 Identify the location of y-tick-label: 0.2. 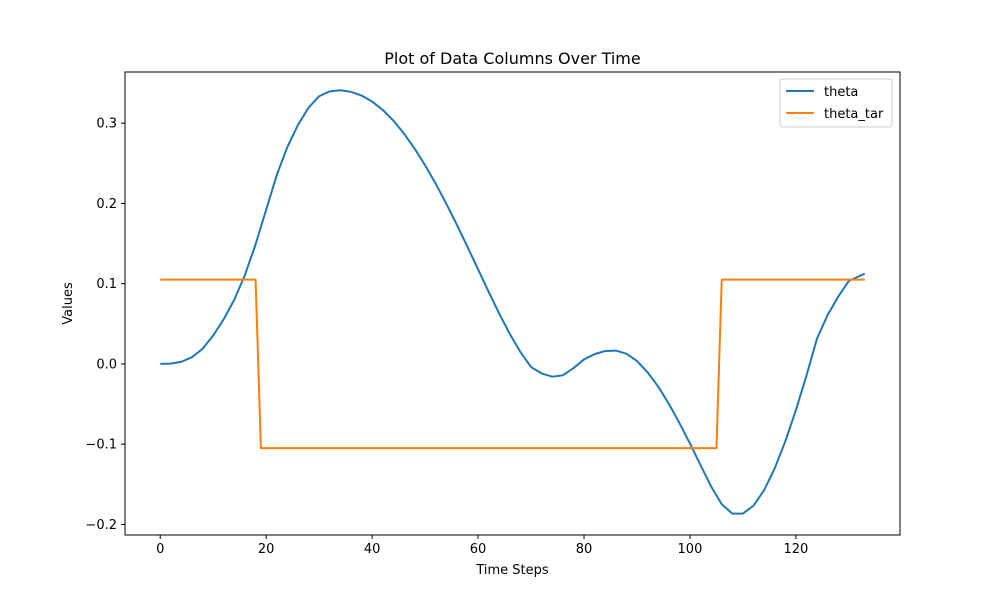
(106, 204).